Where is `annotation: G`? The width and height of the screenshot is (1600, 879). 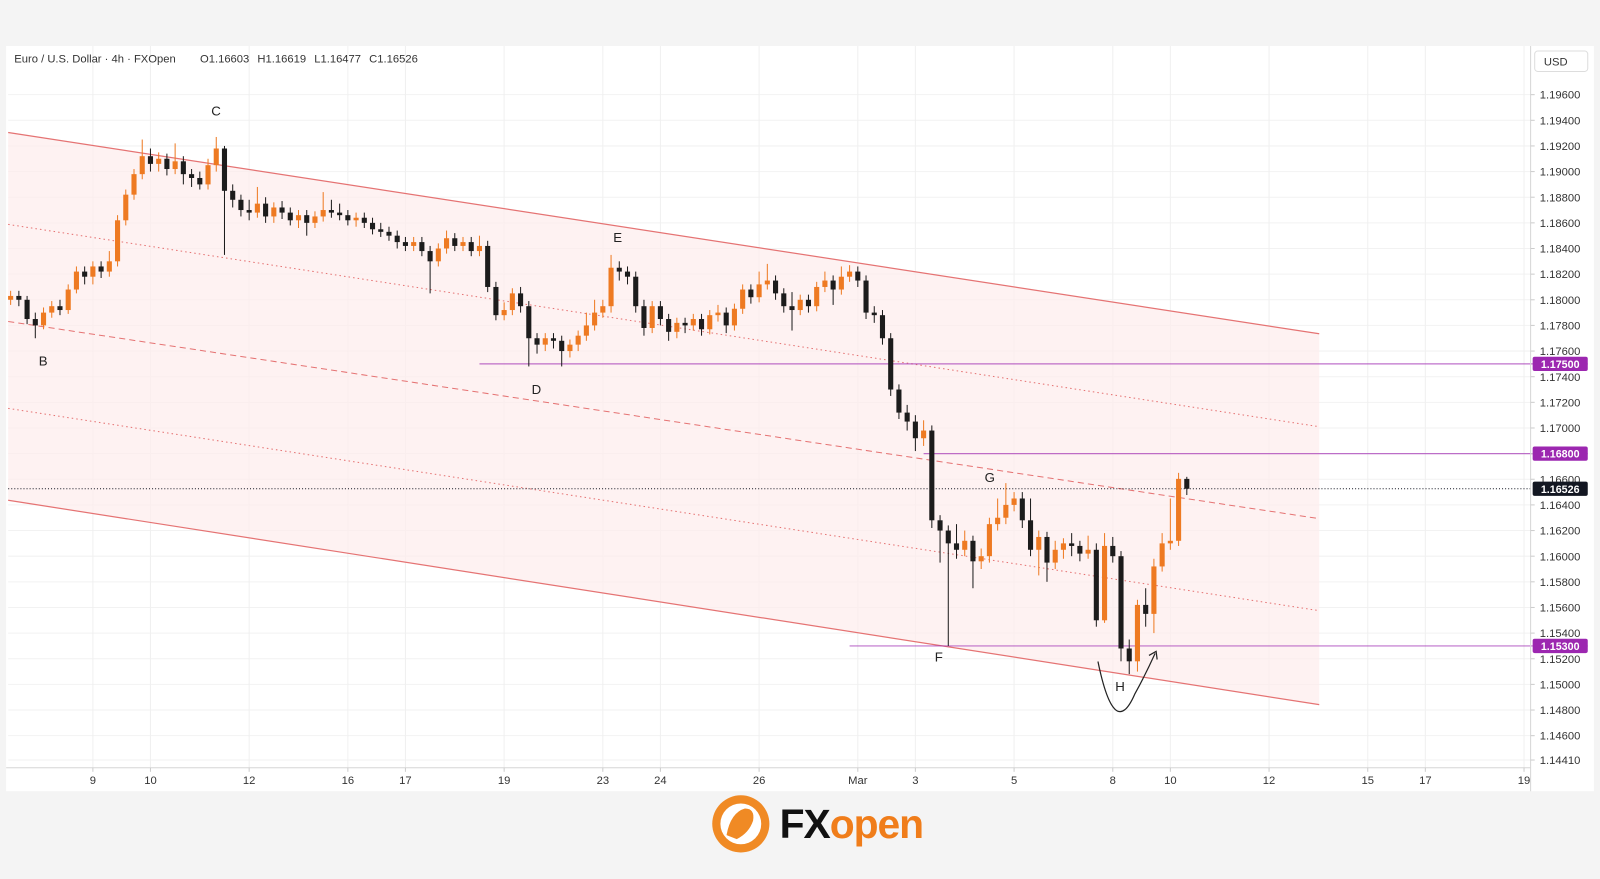 annotation: G is located at coordinates (990, 477).